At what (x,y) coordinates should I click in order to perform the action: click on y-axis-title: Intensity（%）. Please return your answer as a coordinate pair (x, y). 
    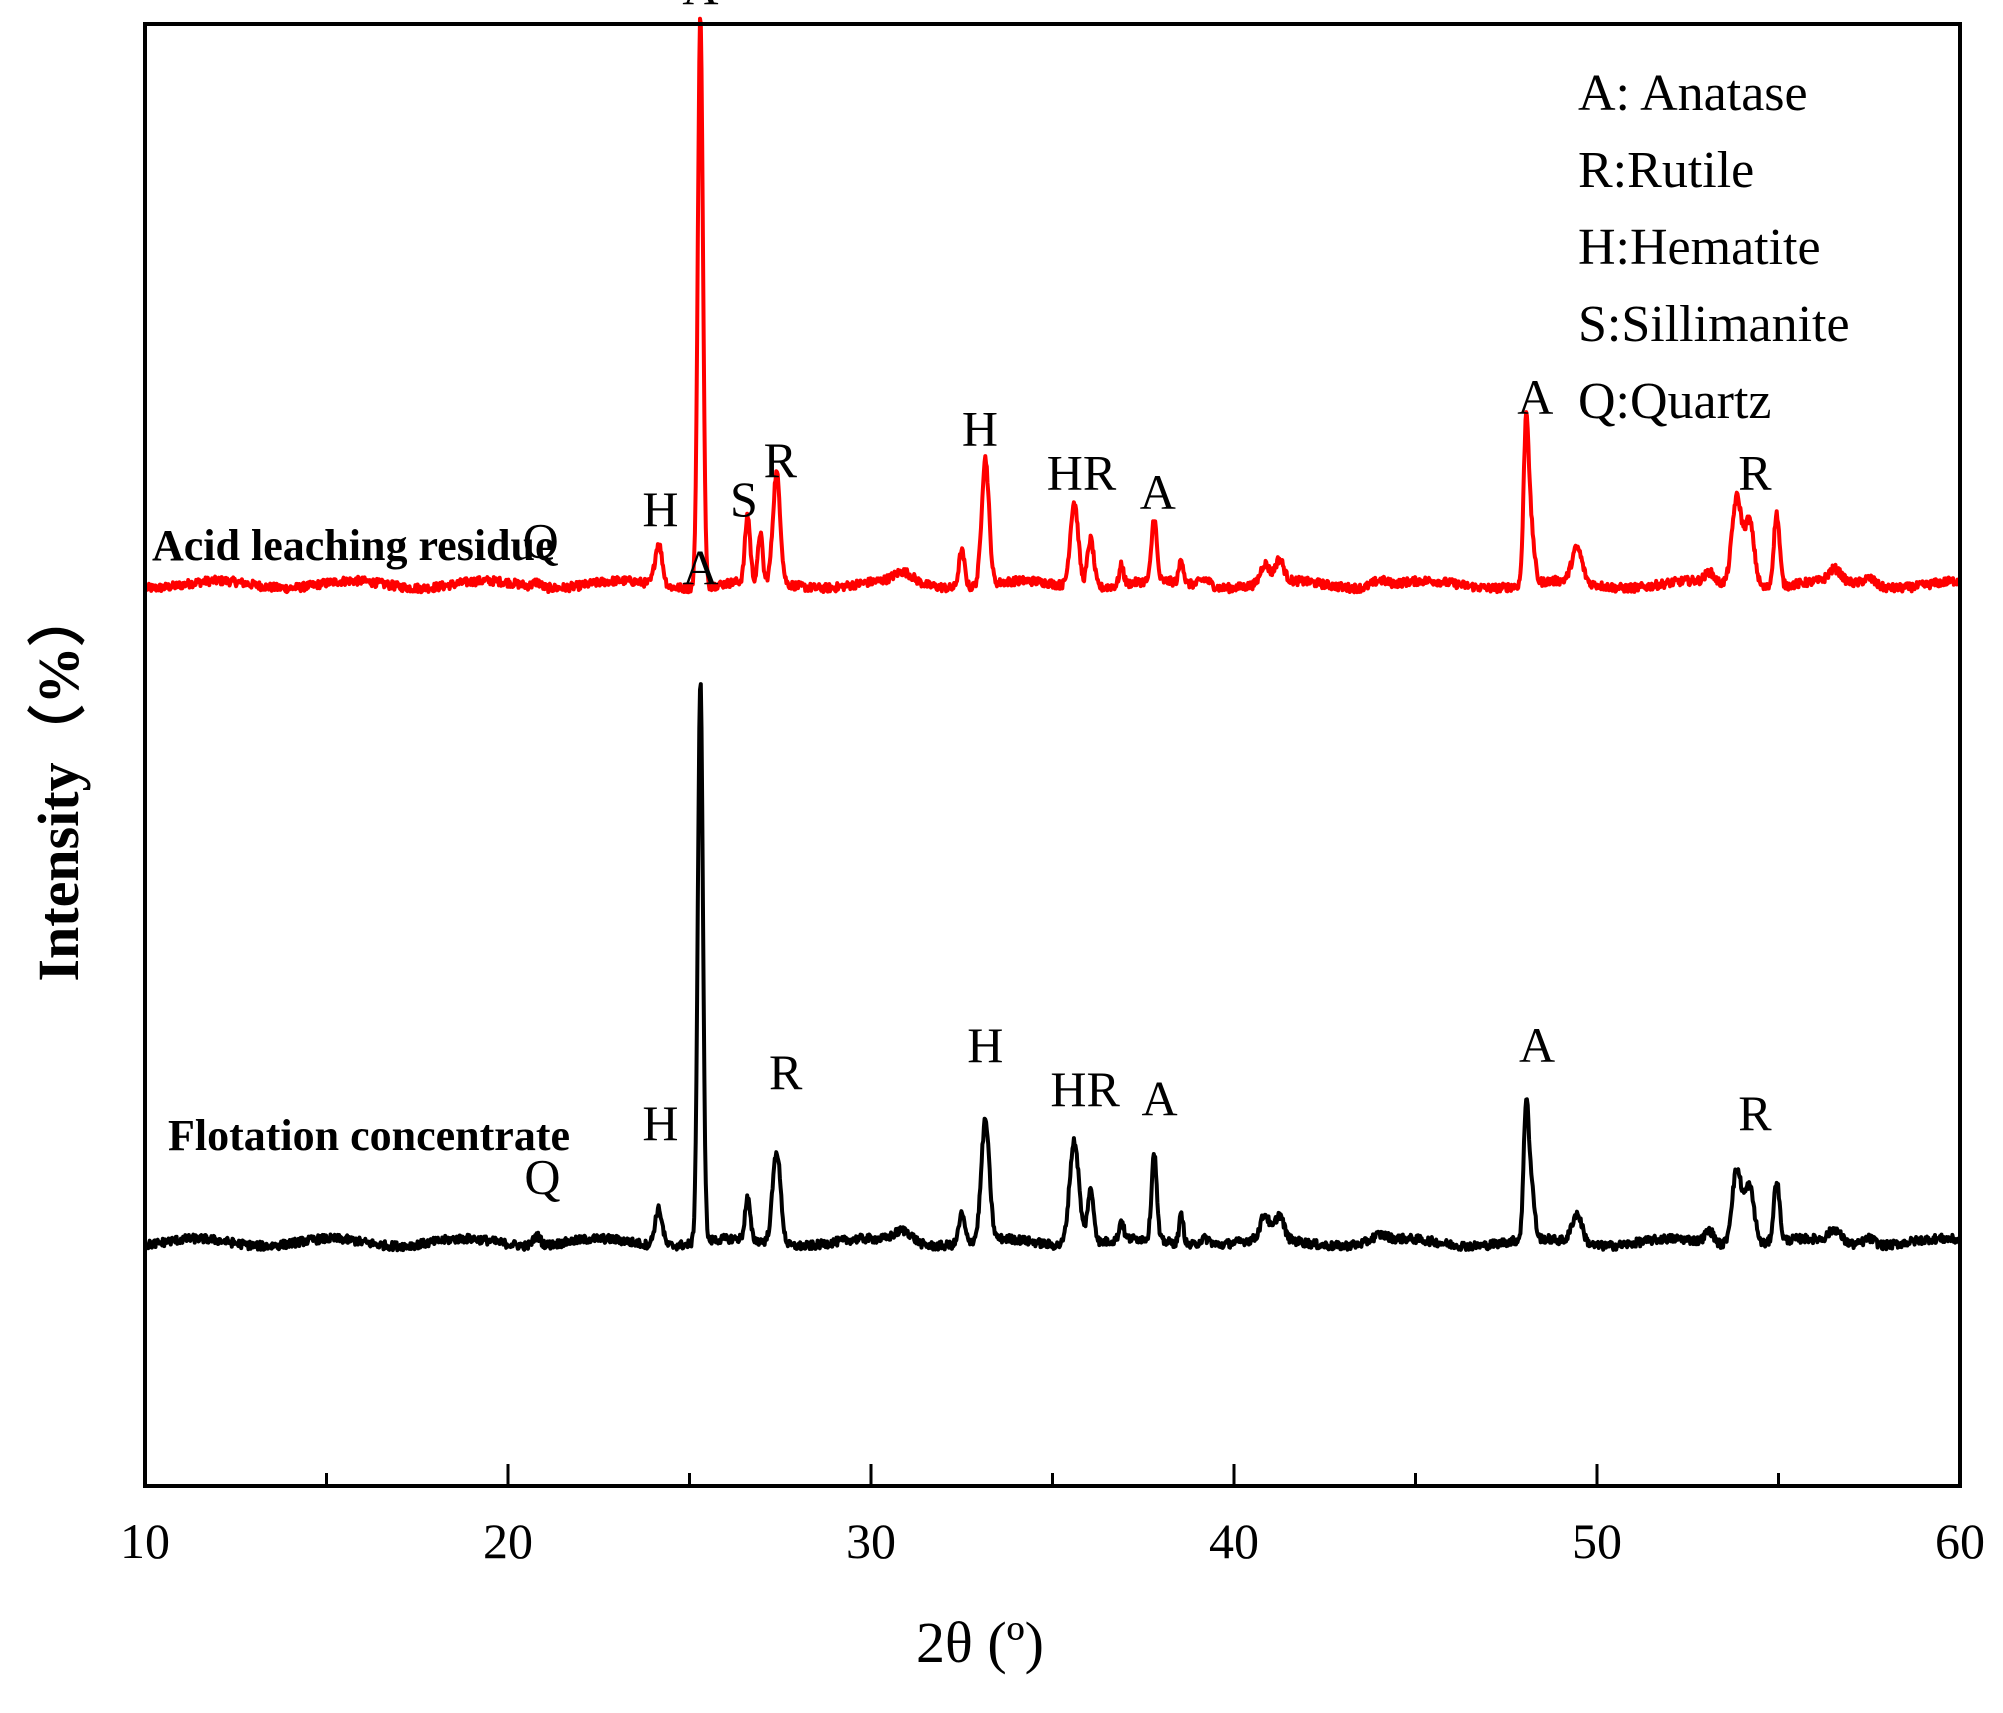
    Looking at the image, I should click on (58, 784).